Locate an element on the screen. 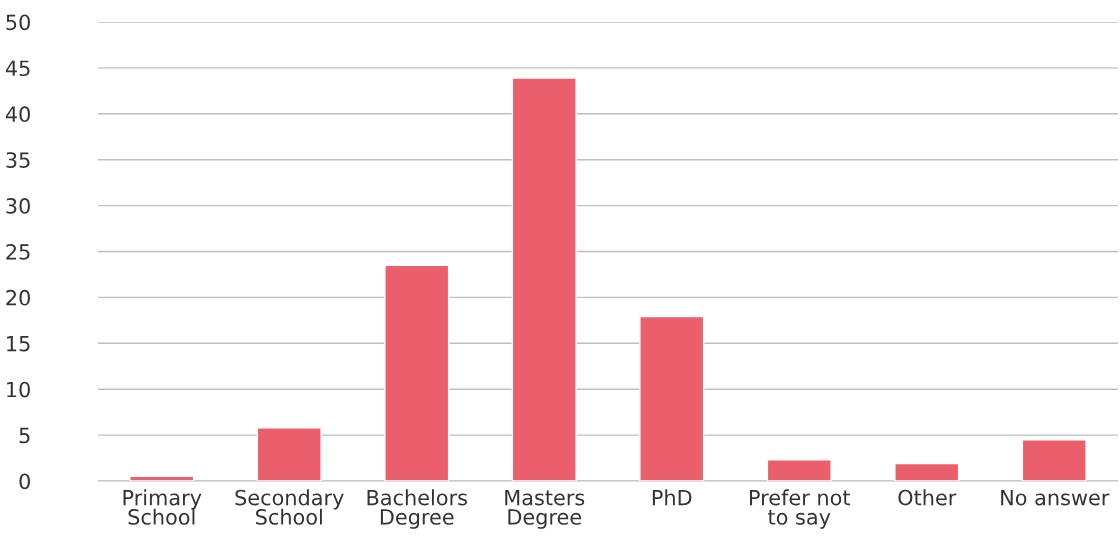 The height and width of the screenshot is (552, 1120). y-tick-label: 0 is located at coordinates (24, 481).